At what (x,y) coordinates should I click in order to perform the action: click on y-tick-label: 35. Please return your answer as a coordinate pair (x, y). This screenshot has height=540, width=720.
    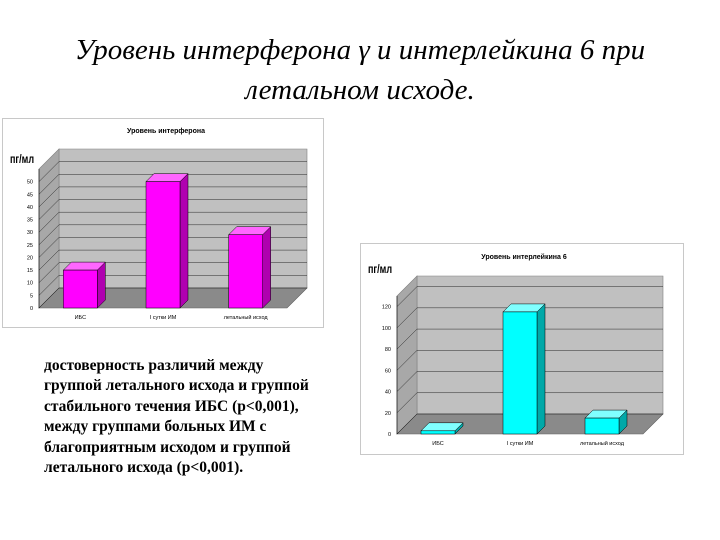
    Looking at the image, I should click on (30, 221).